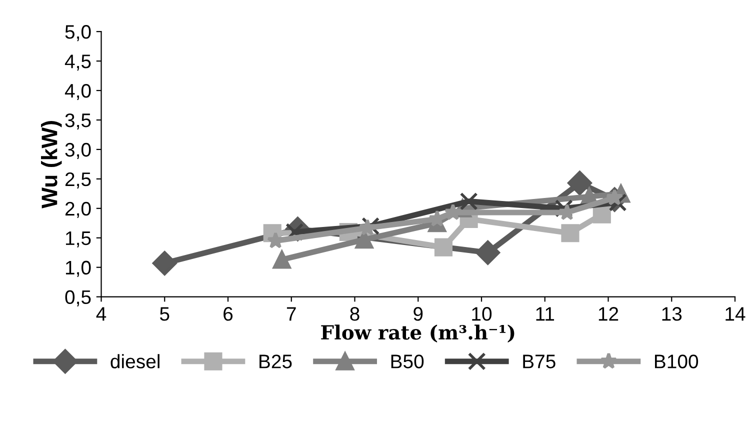  What do you see at coordinates (165, 314) in the screenshot?
I see `x-tick-label: 5` at bounding box center [165, 314].